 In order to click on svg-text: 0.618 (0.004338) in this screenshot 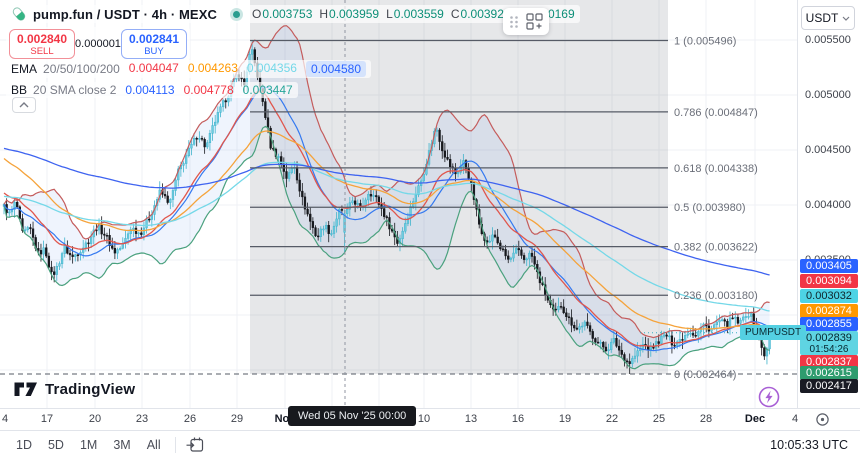, I will do `click(716, 169)`.